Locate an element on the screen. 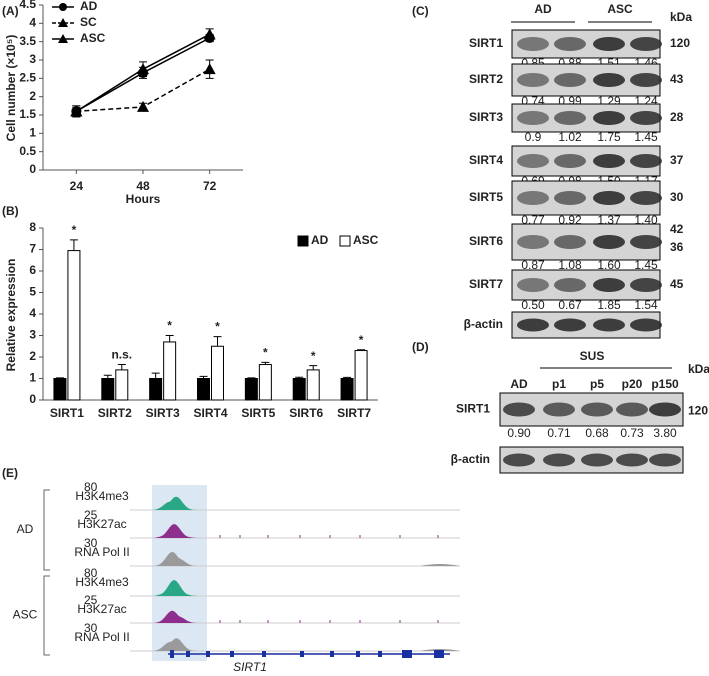 The width and height of the screenshot is (709, 676). x-axis-title: Hours is located at coordinates (143, 199).